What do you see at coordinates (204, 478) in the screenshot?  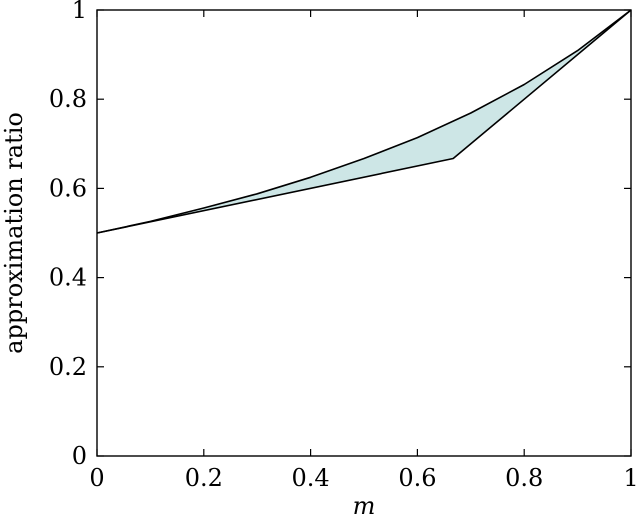 I see `x-tick-label: 0.2` at bounding box center [204, 478].